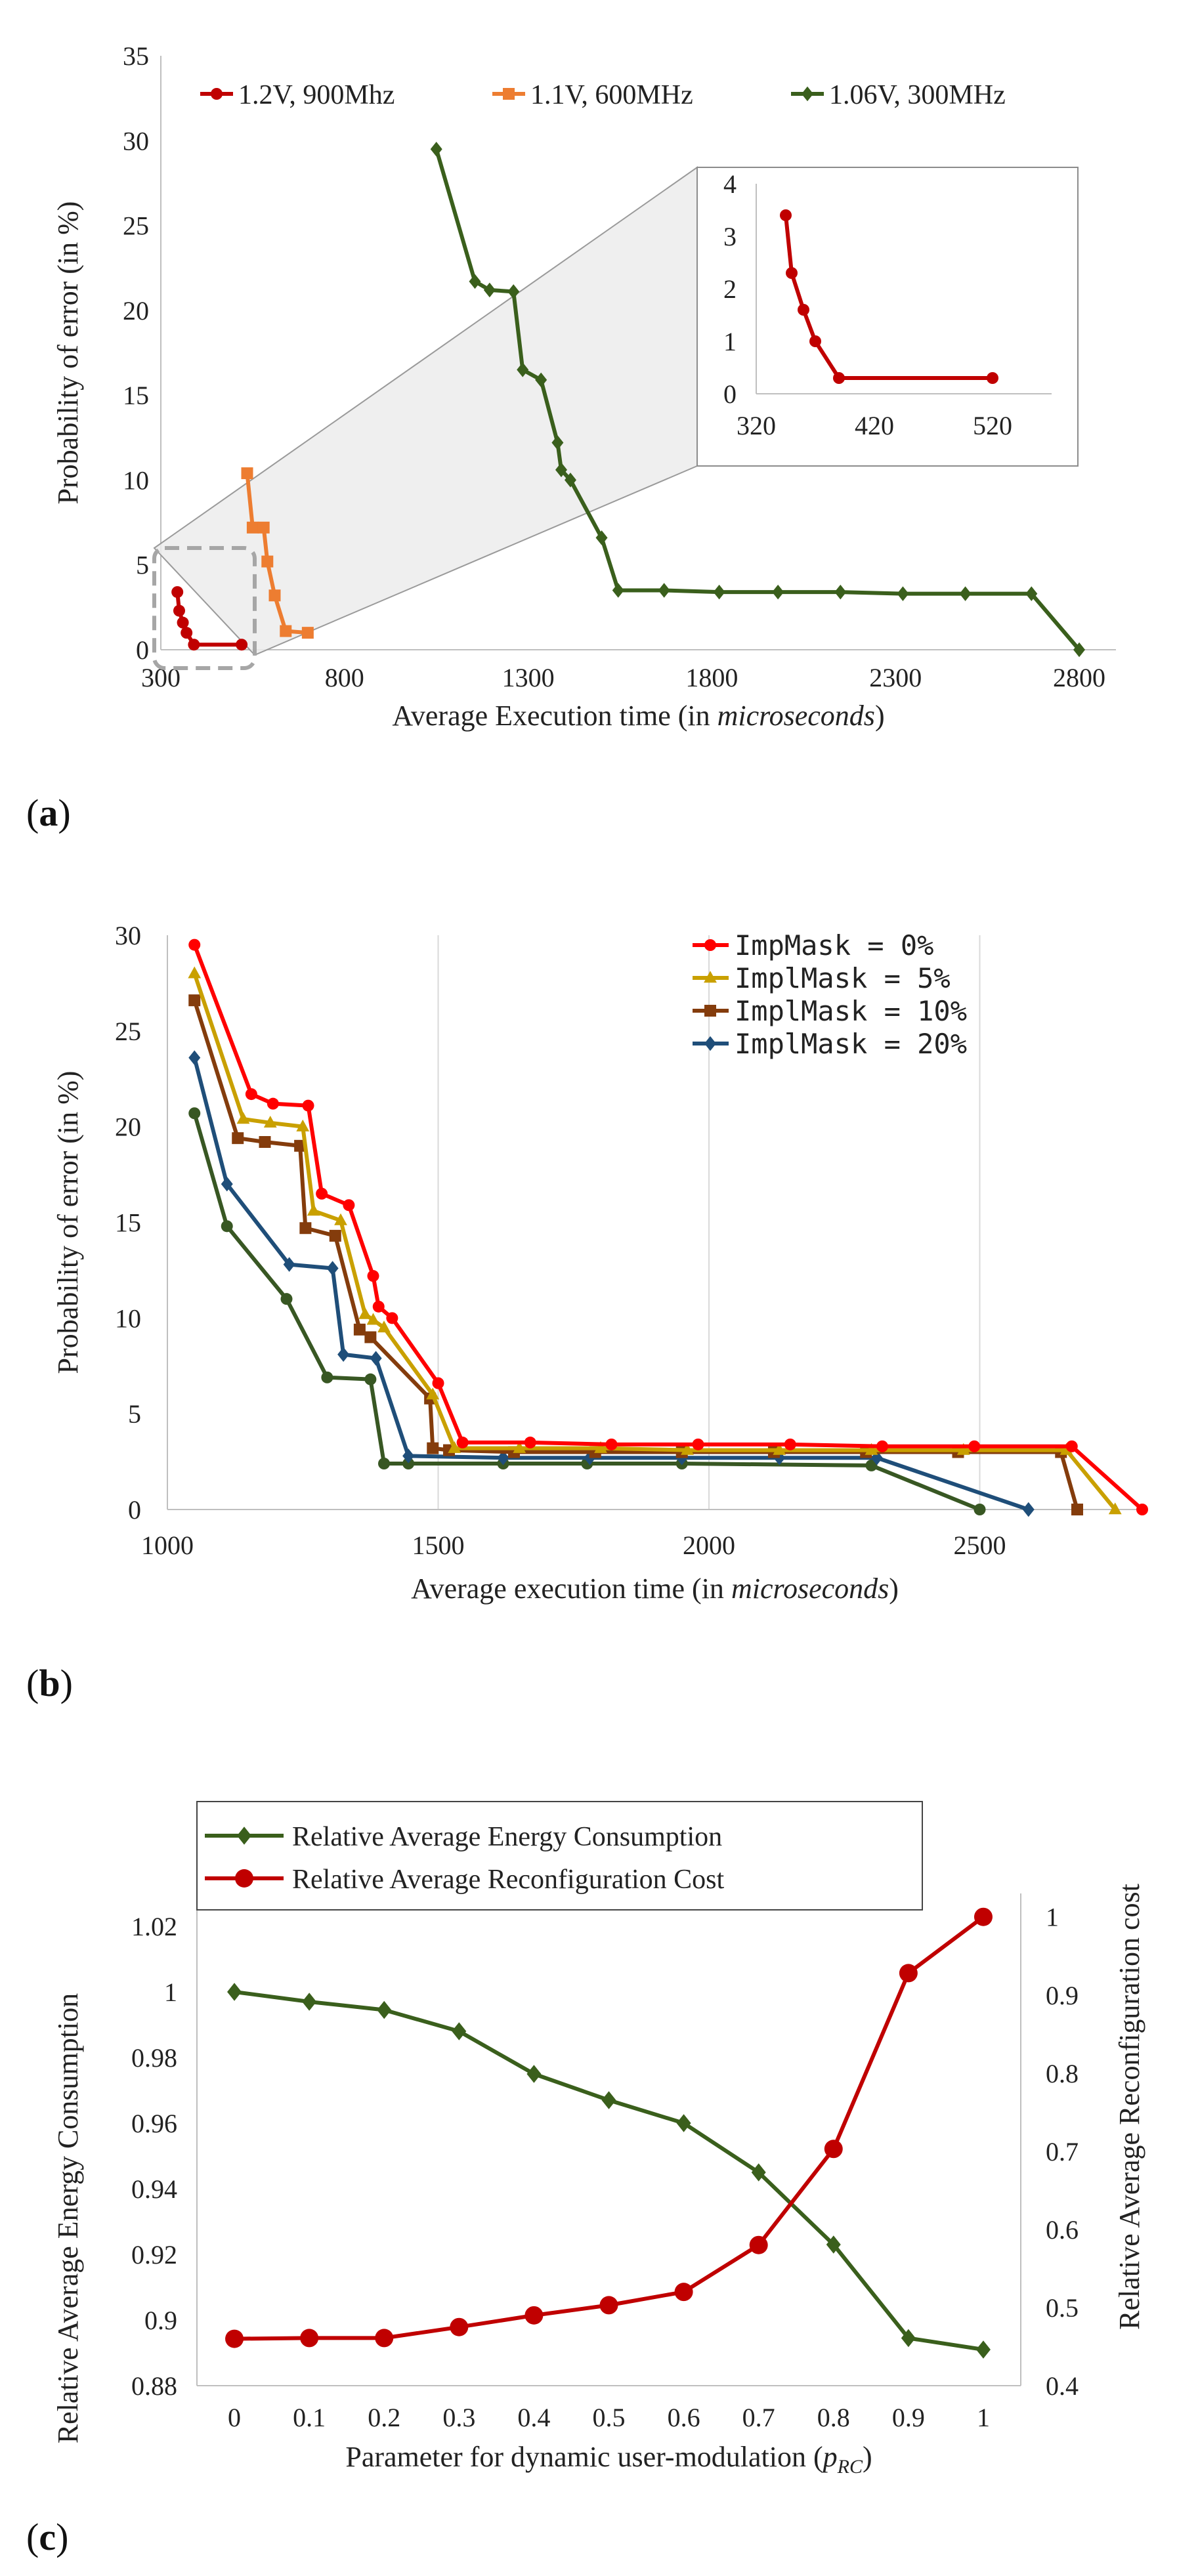 The image size is (1177, 2576). What do you see at coordinates (136, 56) in the screenshot?
I see `y-tick-label: 35` at bounding box center [136, 56].